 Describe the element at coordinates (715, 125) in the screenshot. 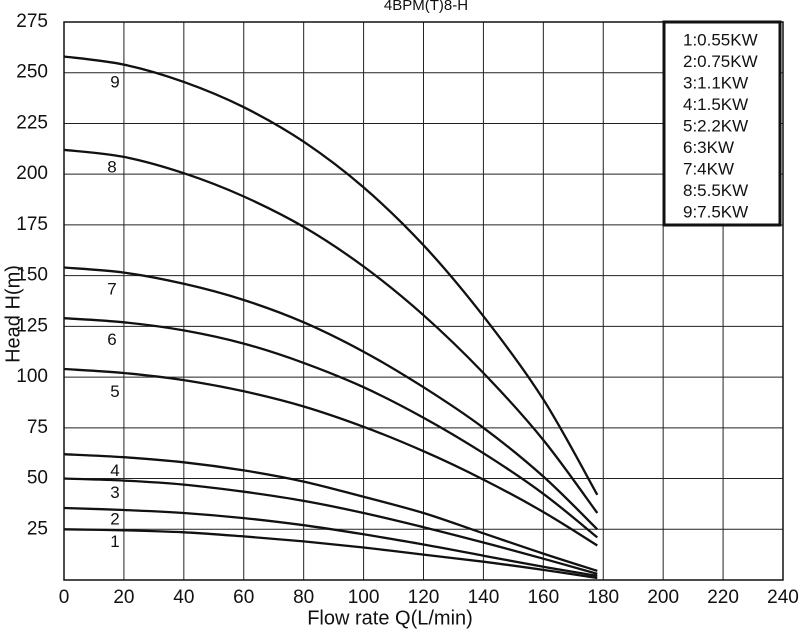

I see `legend-entry: 5:2.2KW` at that location.